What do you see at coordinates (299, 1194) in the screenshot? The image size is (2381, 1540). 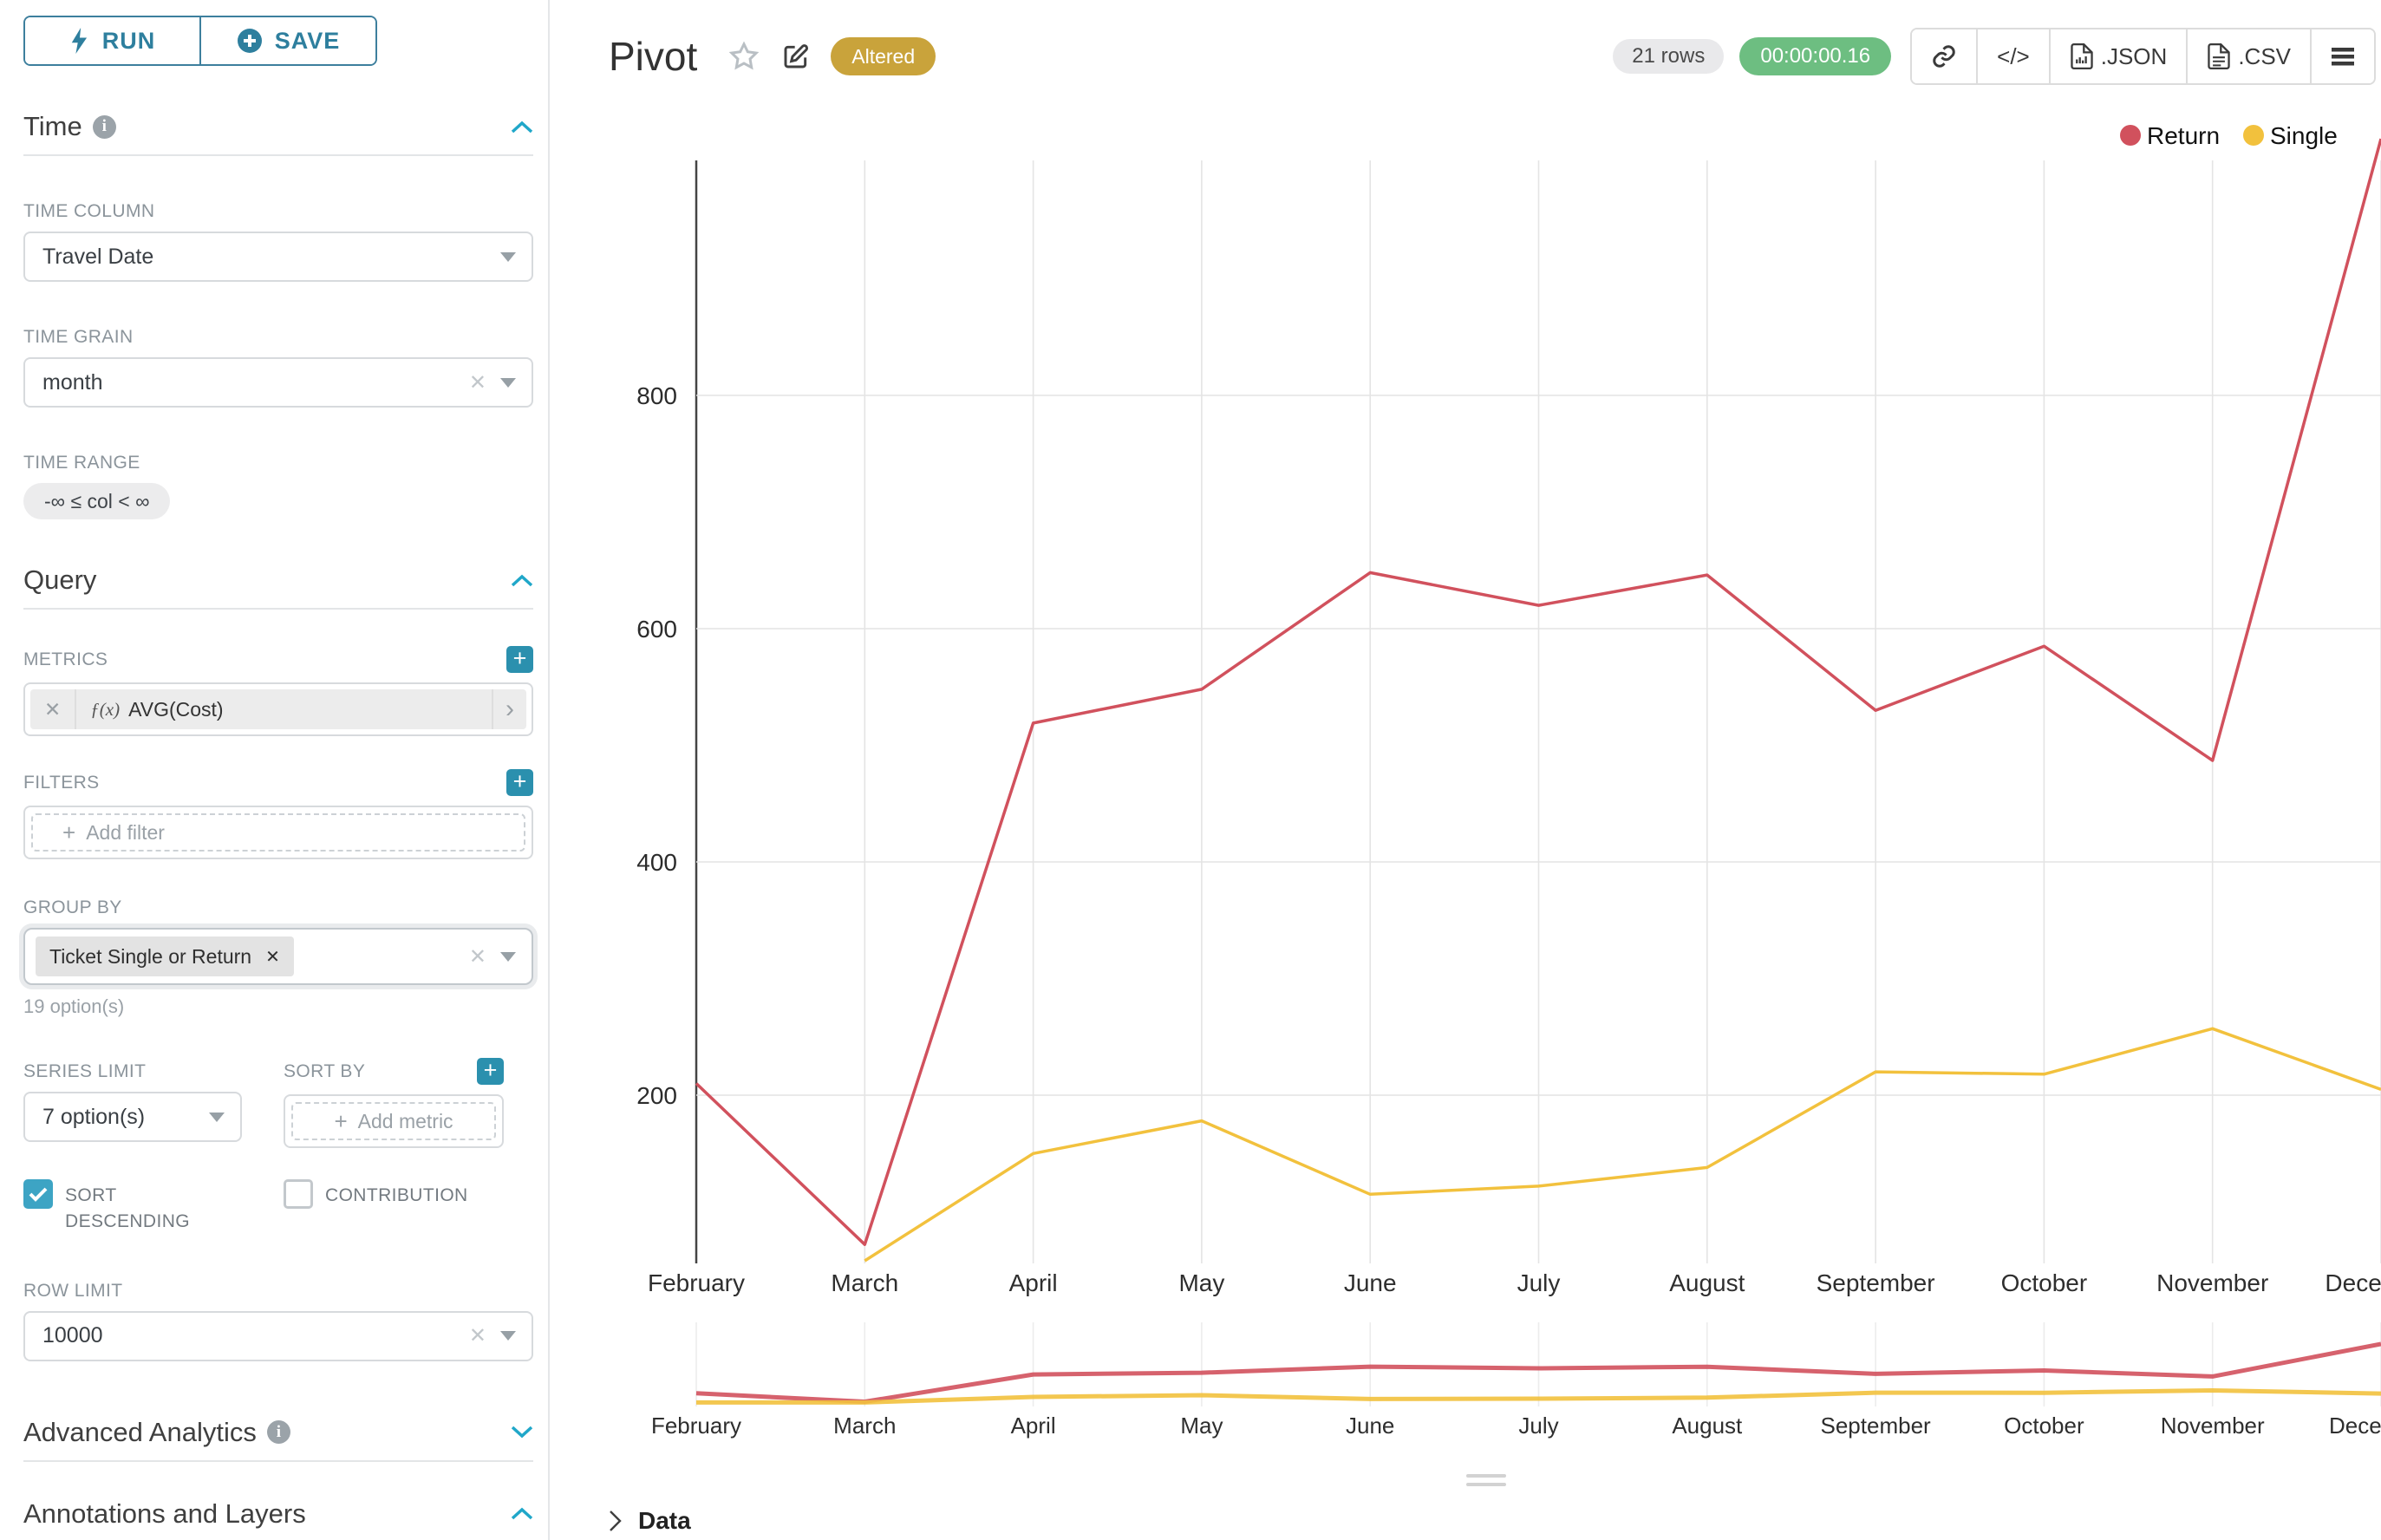 I see `contribution-checkbox` at bounding box center [299, 1194].